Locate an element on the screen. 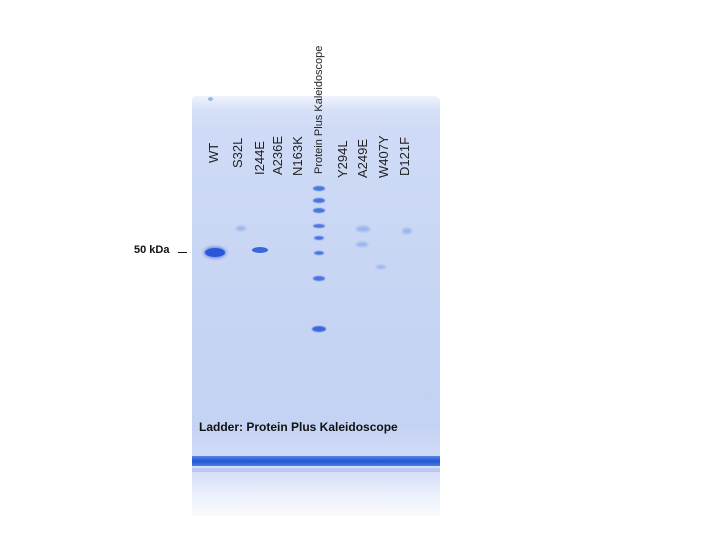 The height and width of the screenshot is (540, 720). dye-front-line is located at coordinates (316, 461).